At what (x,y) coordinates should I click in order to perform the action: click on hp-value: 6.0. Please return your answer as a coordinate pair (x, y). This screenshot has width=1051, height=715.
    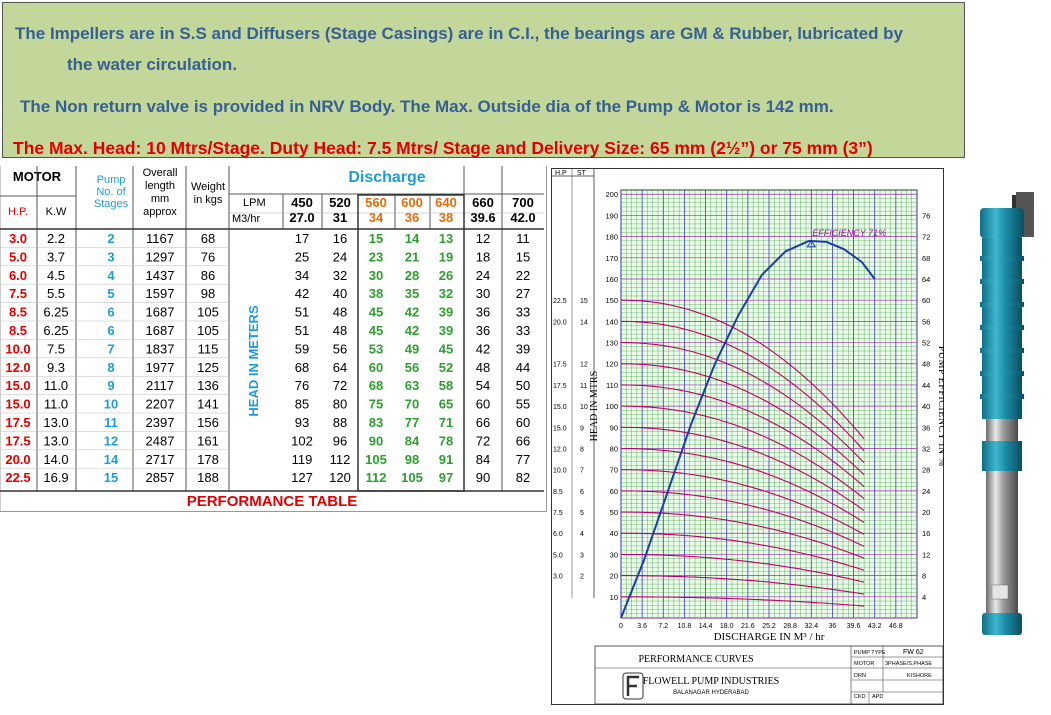
    Looking at the image, I should click on (18, 275).